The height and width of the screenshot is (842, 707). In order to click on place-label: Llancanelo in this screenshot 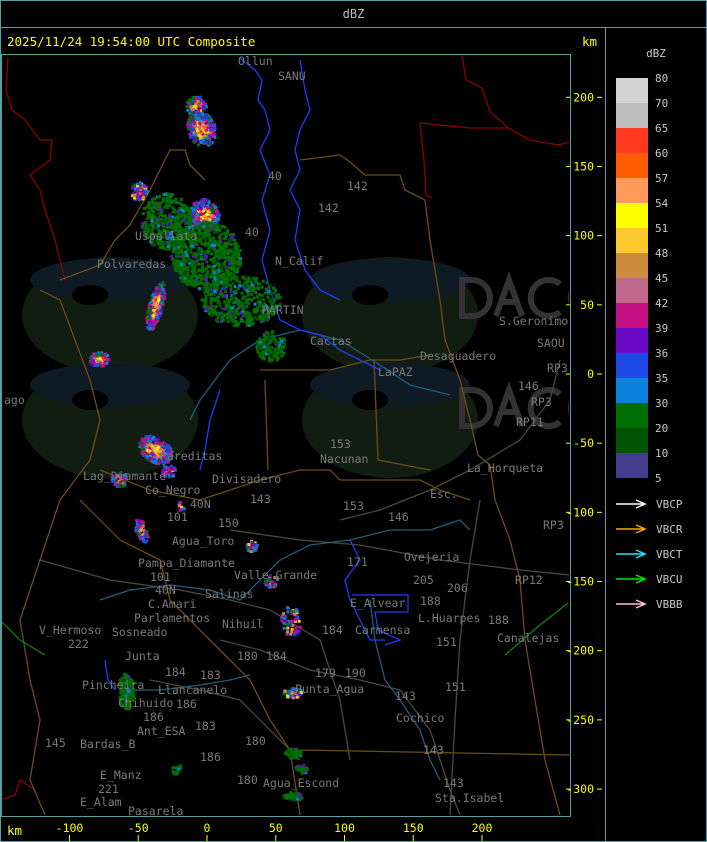, I will do `click(192, 690)`.